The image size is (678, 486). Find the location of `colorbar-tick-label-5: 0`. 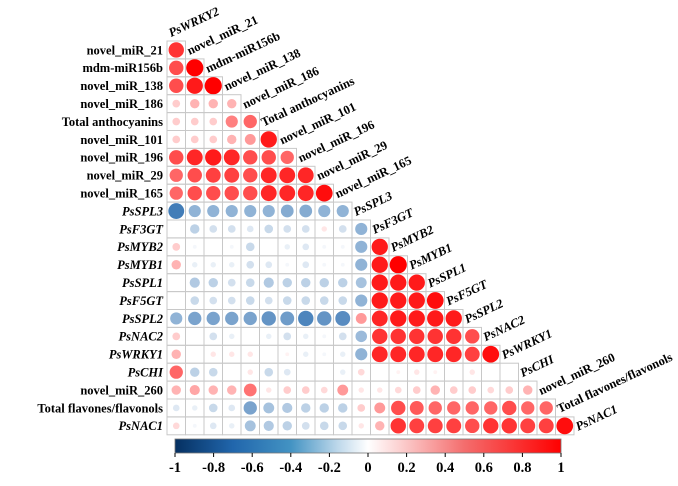

colorbar-tick-label-5: 0 is located at coordinates (367, 468).